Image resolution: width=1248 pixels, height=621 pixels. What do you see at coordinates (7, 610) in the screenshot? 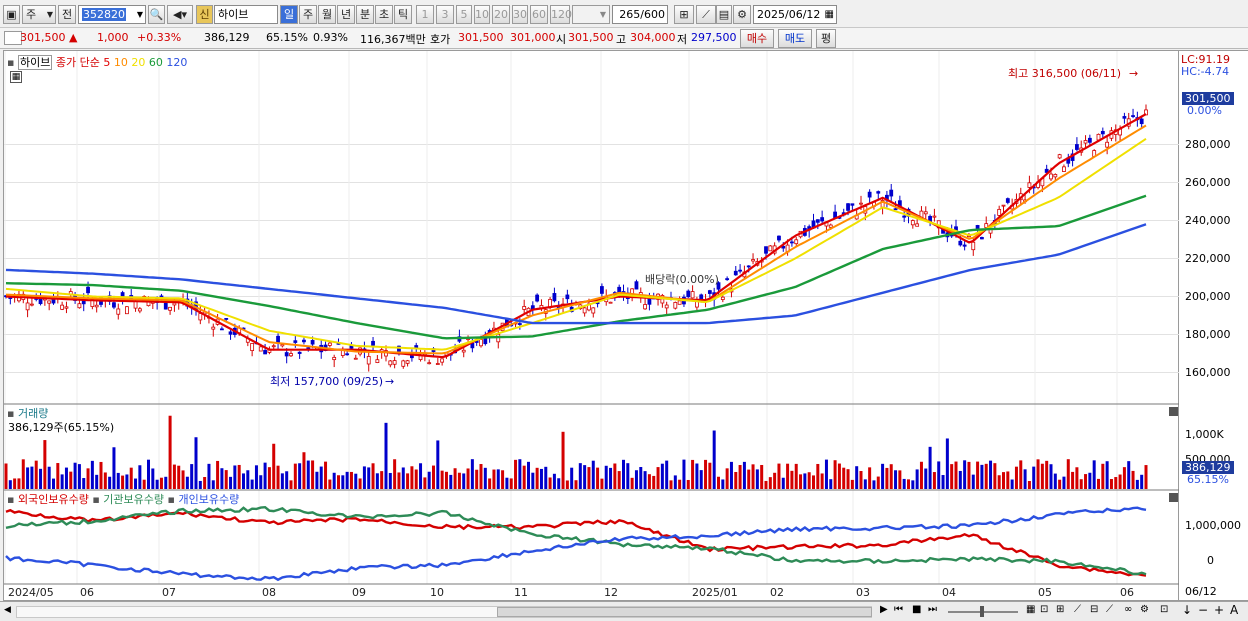
I see `scroll-left-icon: ◀` at bounding box center [7, 610].